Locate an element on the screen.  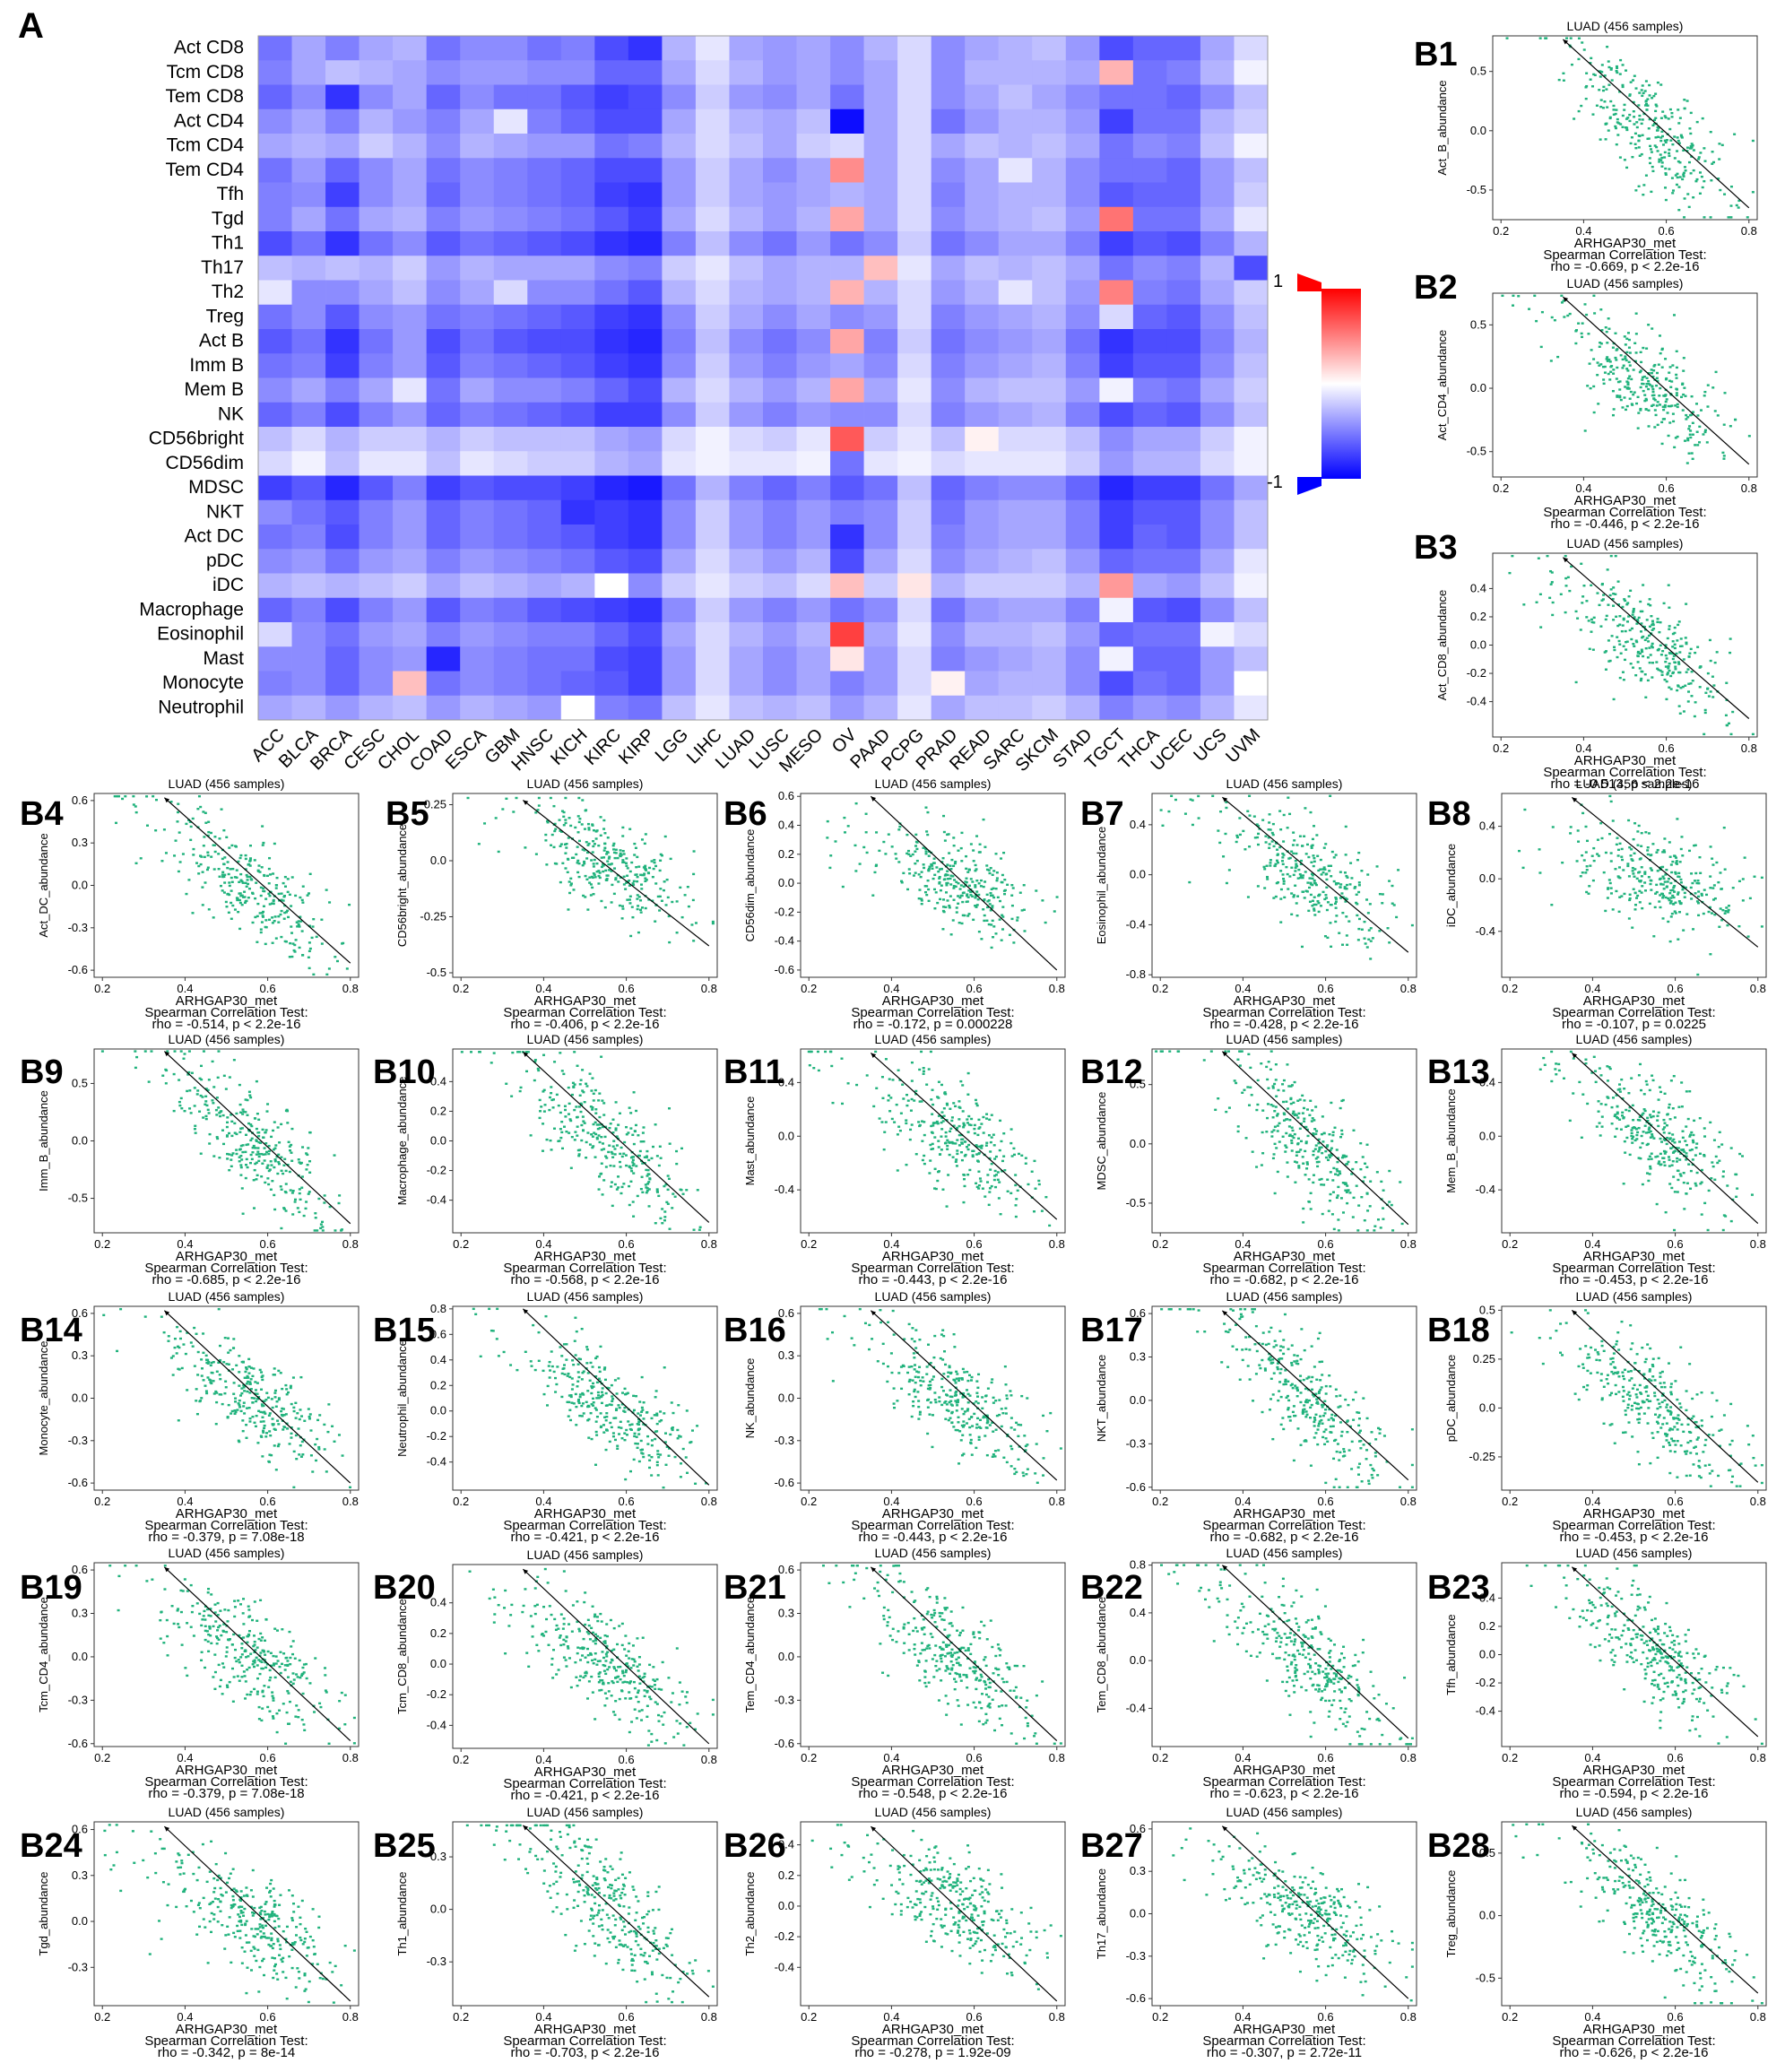
test-label: Spearman Correlation Test: is located at coordinates (932, 1268).